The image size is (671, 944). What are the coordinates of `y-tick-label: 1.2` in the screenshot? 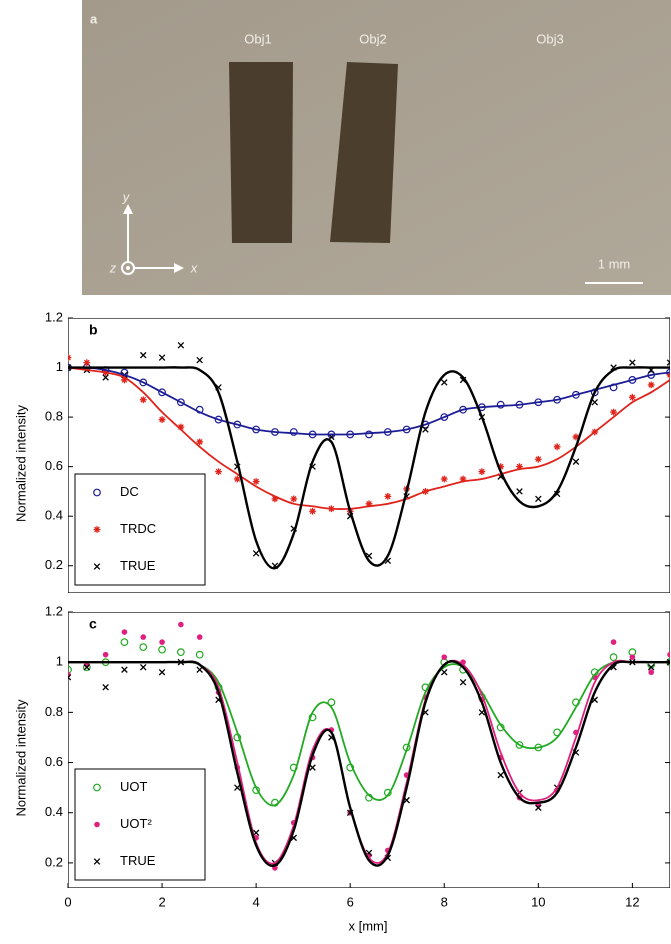 It's located at (54, 610).